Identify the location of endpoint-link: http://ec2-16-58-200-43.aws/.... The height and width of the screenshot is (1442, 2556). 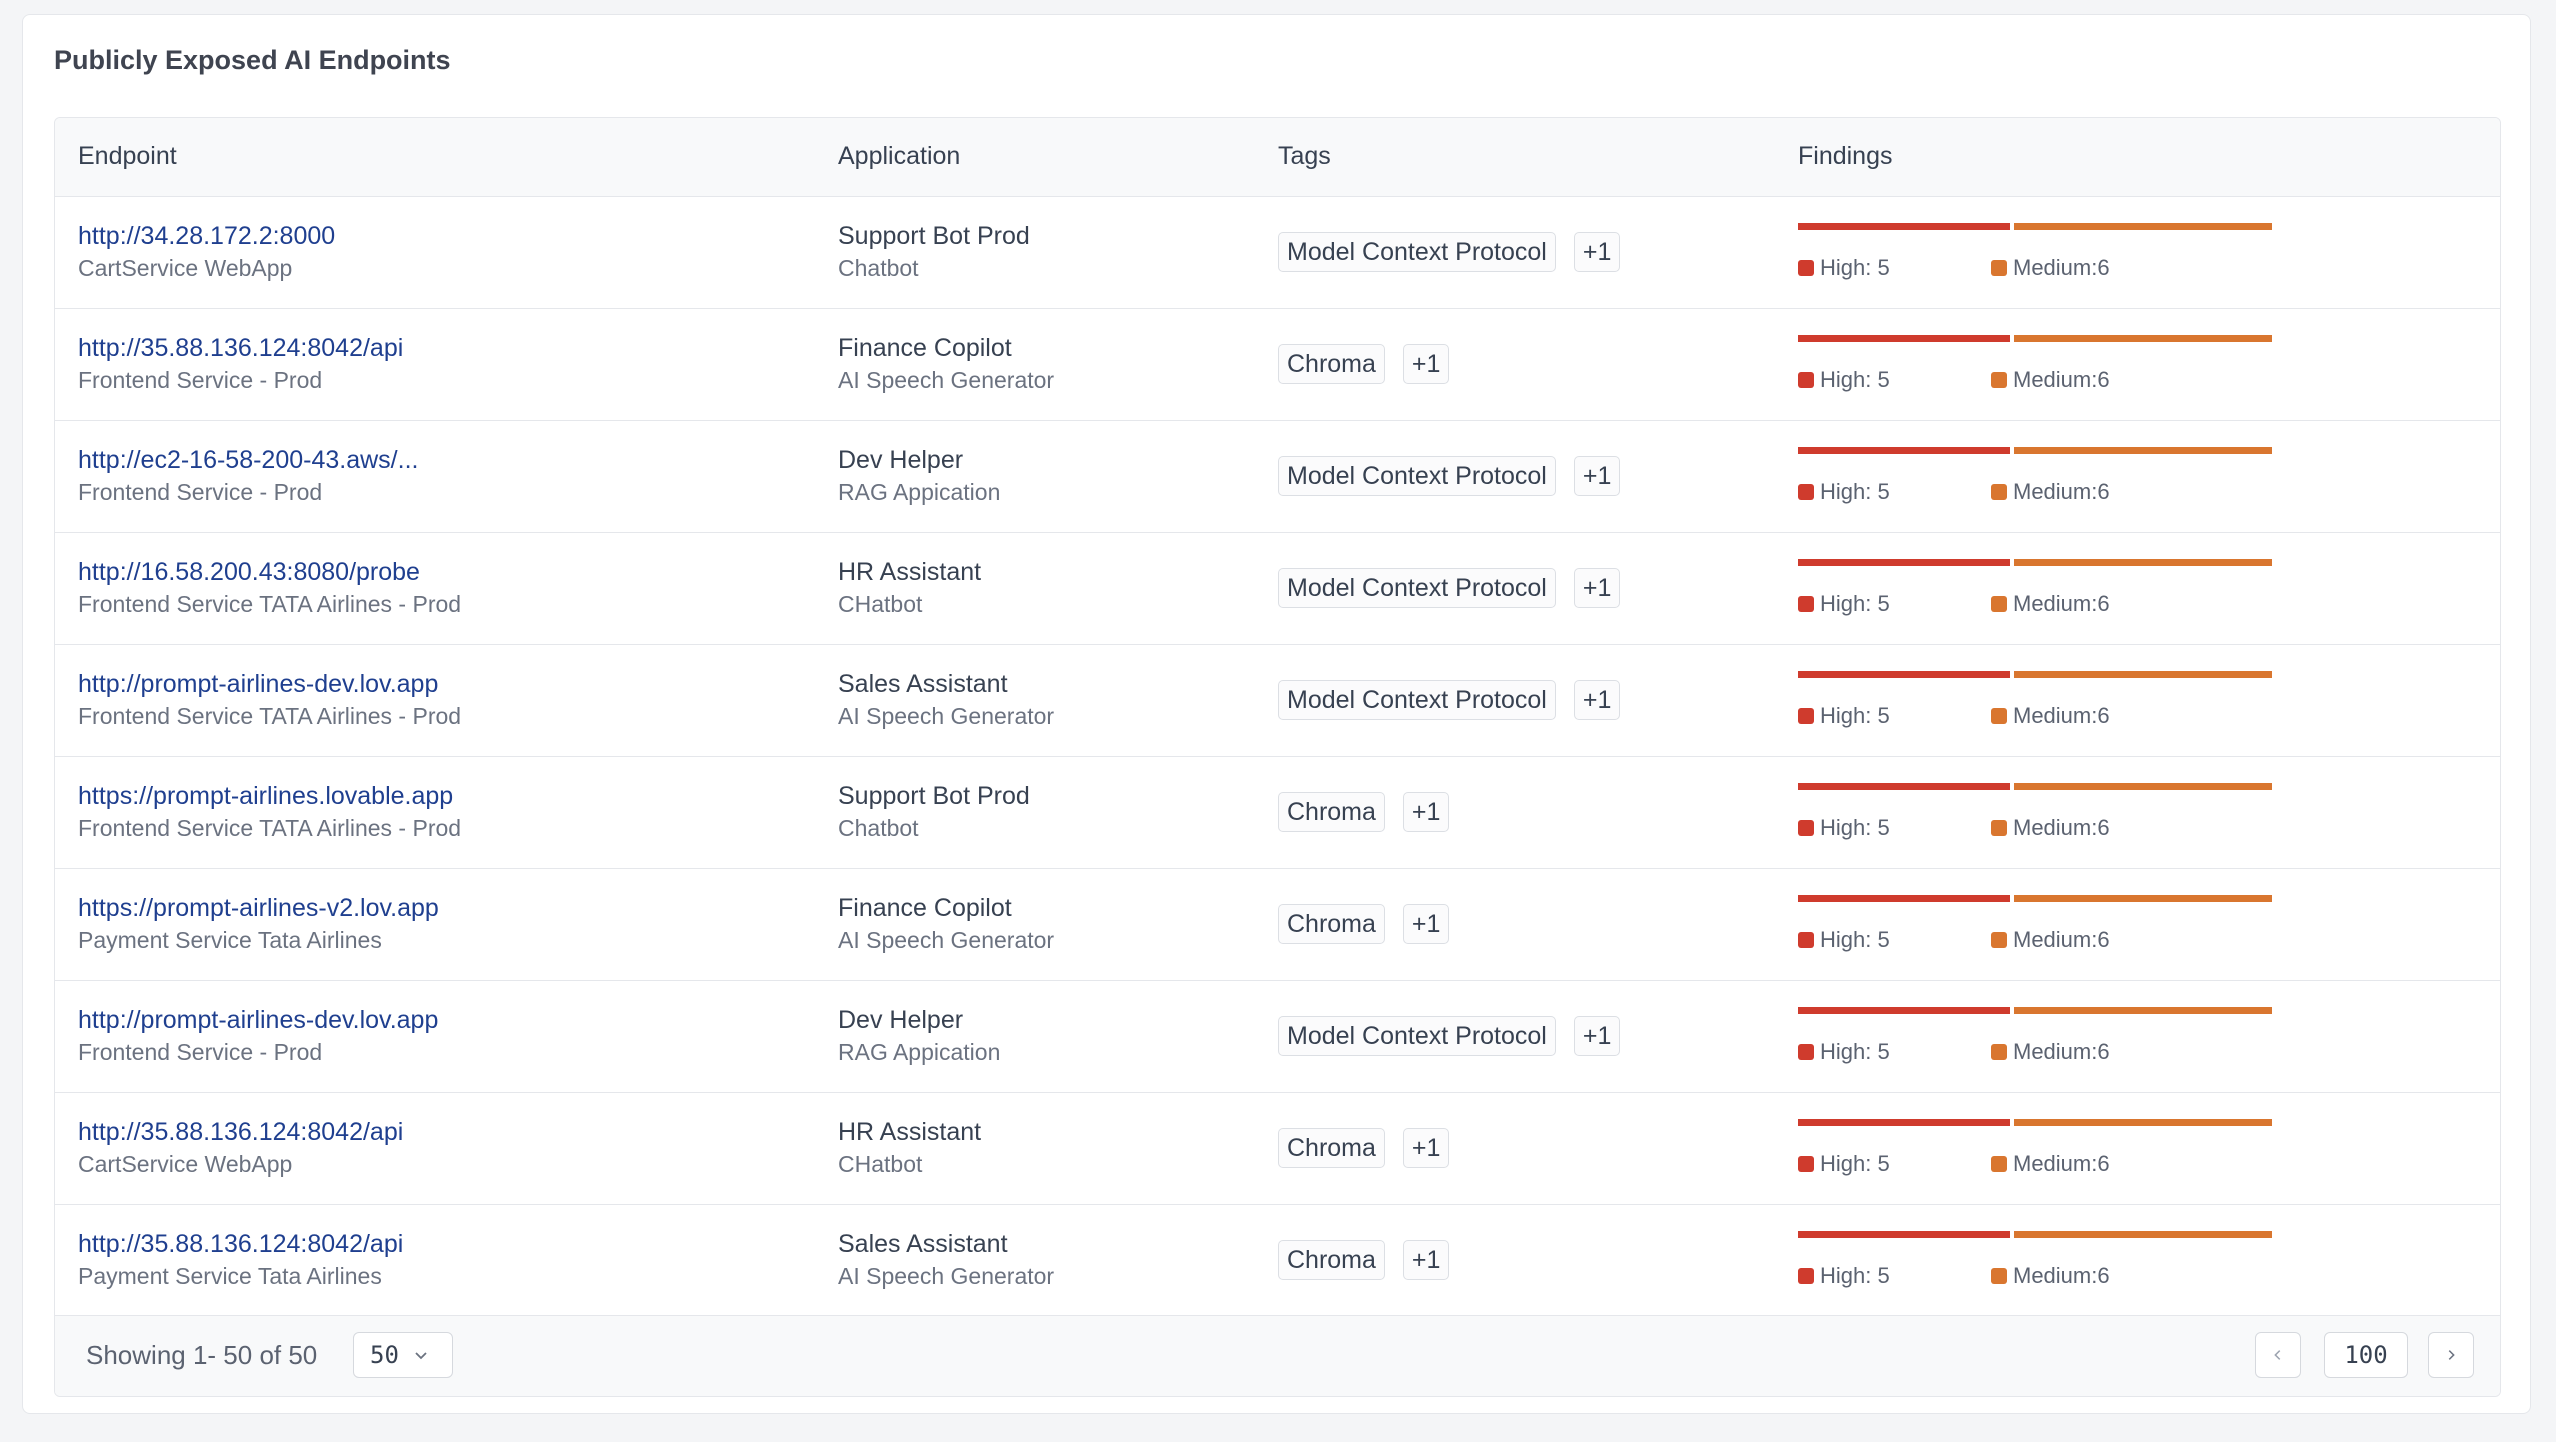
(248, 460).